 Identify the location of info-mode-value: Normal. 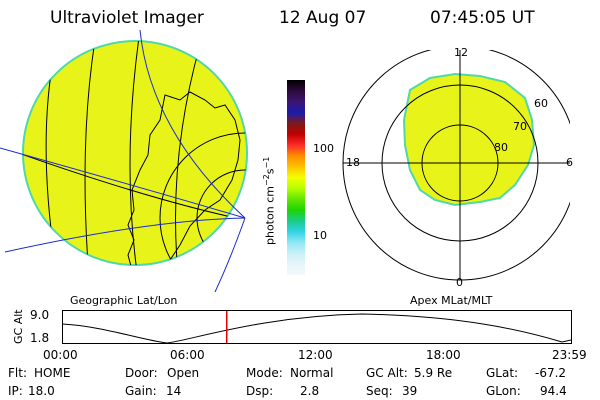
(311, 373).